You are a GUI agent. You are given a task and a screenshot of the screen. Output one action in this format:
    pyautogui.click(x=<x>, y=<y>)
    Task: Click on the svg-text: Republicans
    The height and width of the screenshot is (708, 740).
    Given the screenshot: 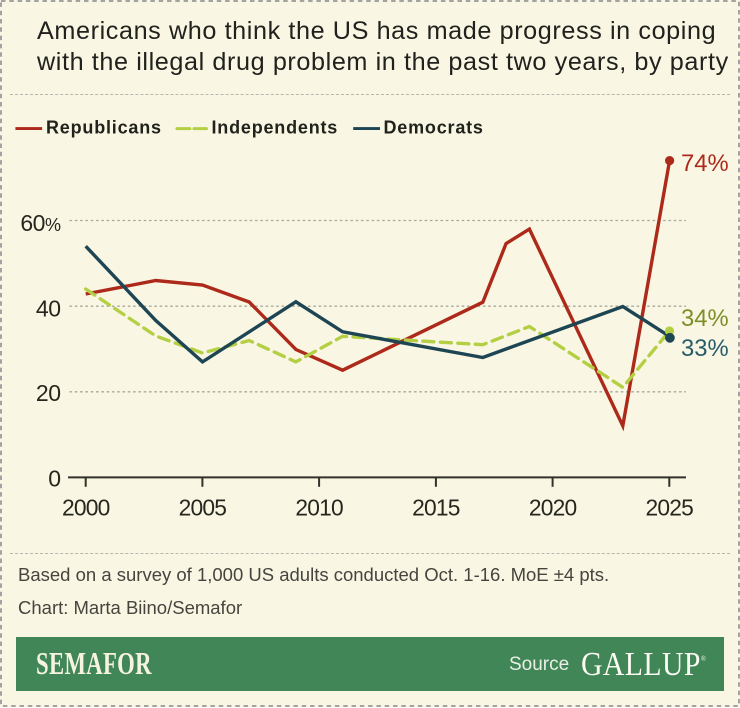 What is the action you would take?
    pyautogui.click(x=104, y=127)
    